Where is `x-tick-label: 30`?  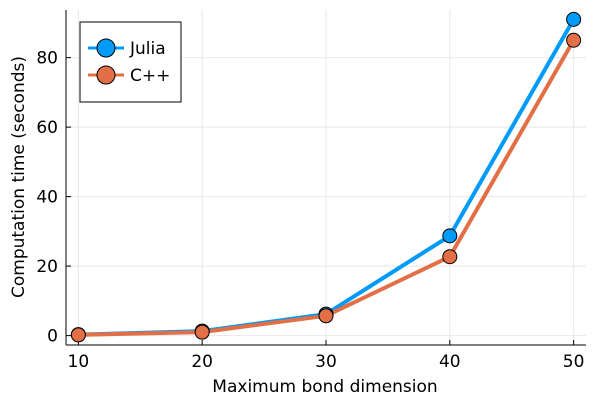 x-tick-label: 30 is located at coordinates (326, 362).